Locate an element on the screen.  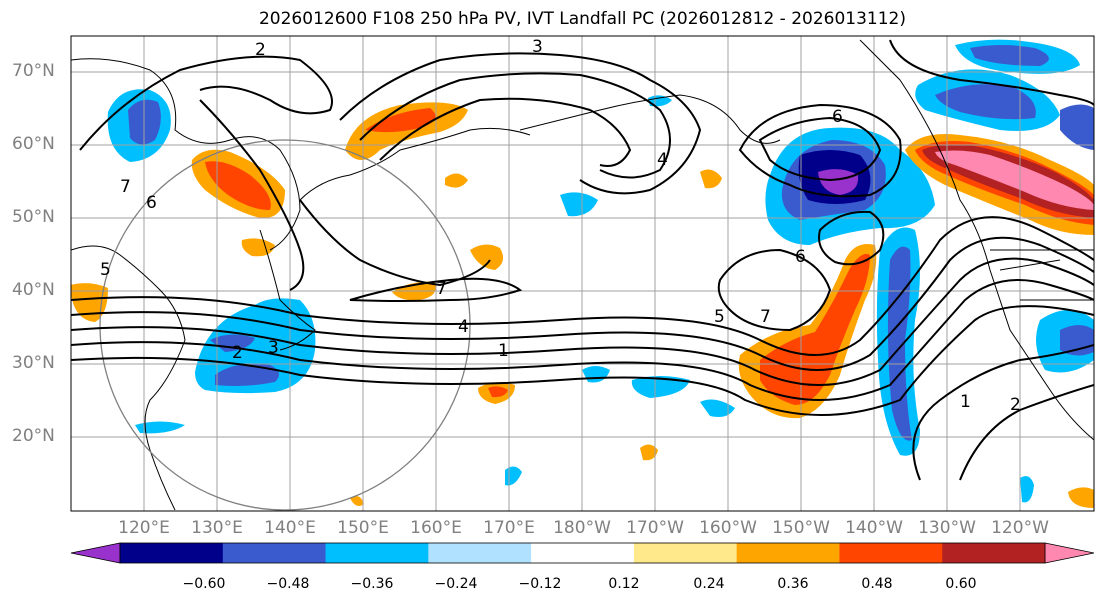
colorbar-tick: −0.60 is located at coordinates (204, 584).